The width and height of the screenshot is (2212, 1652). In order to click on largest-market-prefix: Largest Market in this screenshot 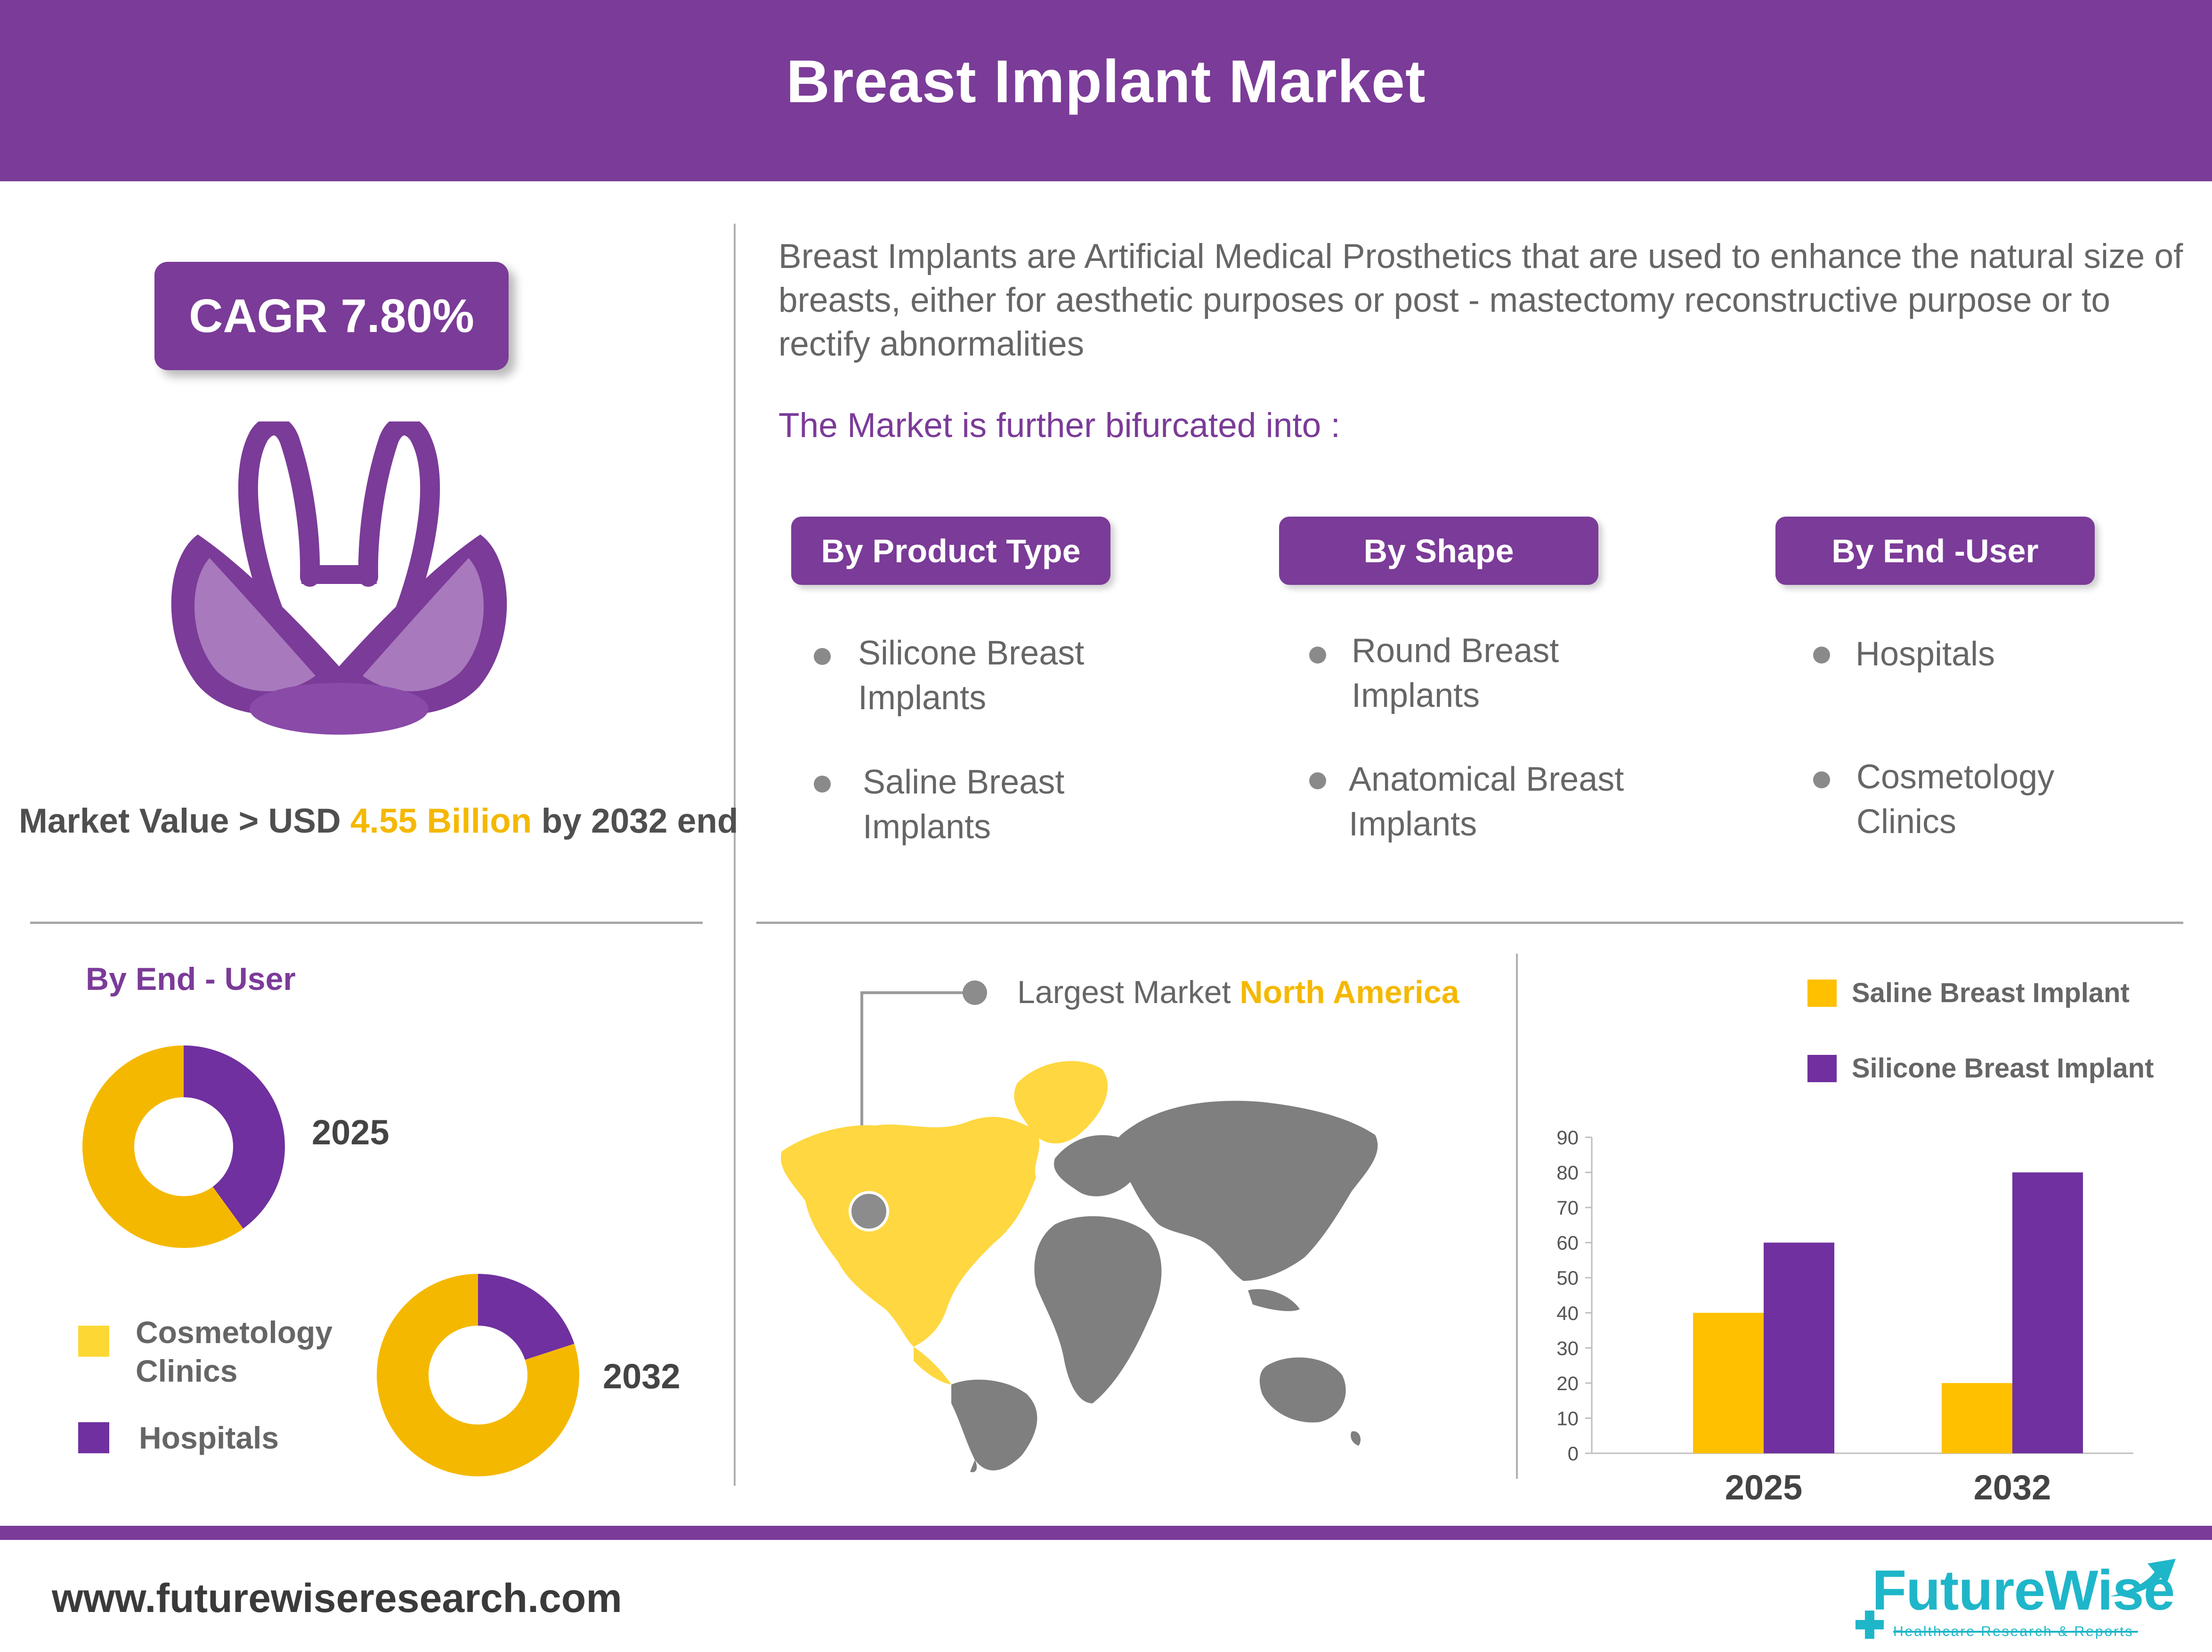, I will do `click(1128, 992)`.